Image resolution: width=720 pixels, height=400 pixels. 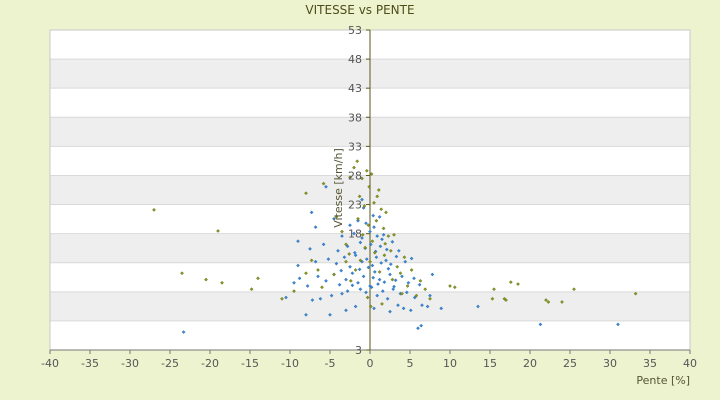 I want to click on x-tick-label: 25, so click(x=570, y=363).